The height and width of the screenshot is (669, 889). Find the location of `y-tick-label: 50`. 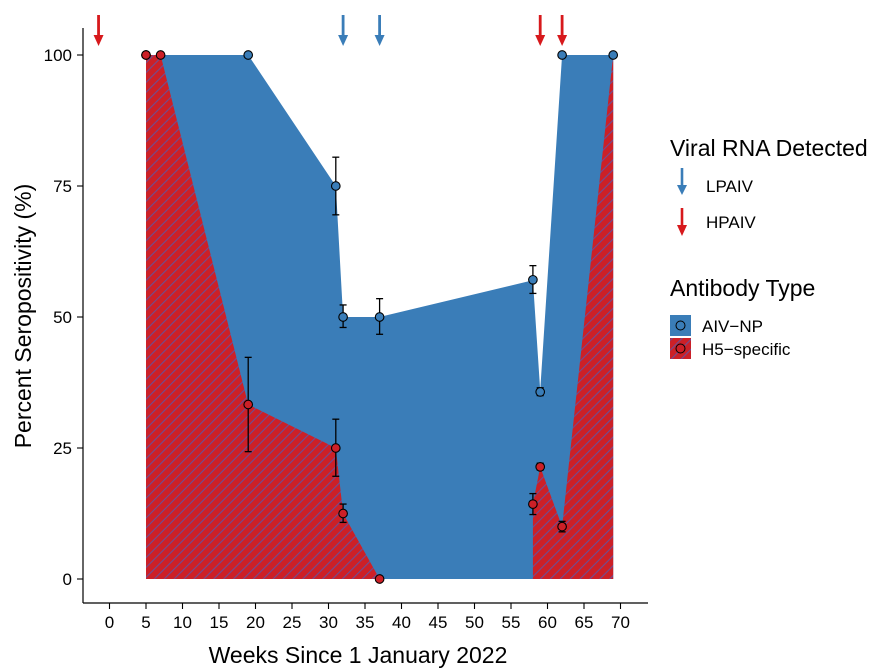

y-tick-label: 50 is located at coordinates (62, 317).